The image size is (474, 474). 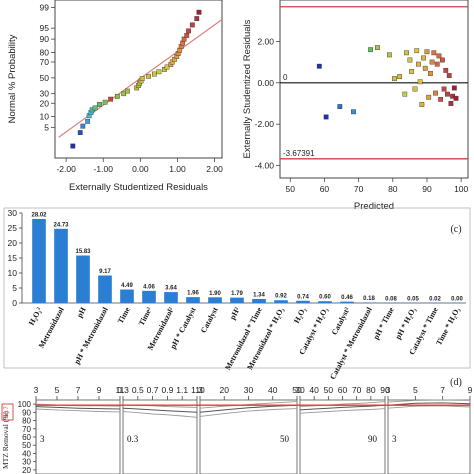 I want to click on x-tick-label: 80, so click(x=371, y=390).